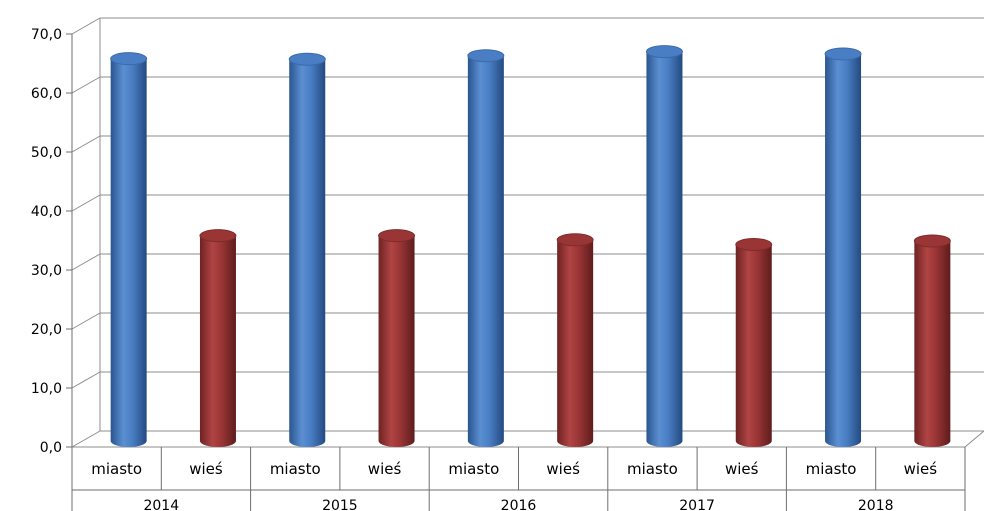  I want to click on y-tick-label: 30,0, so click(46, 271).